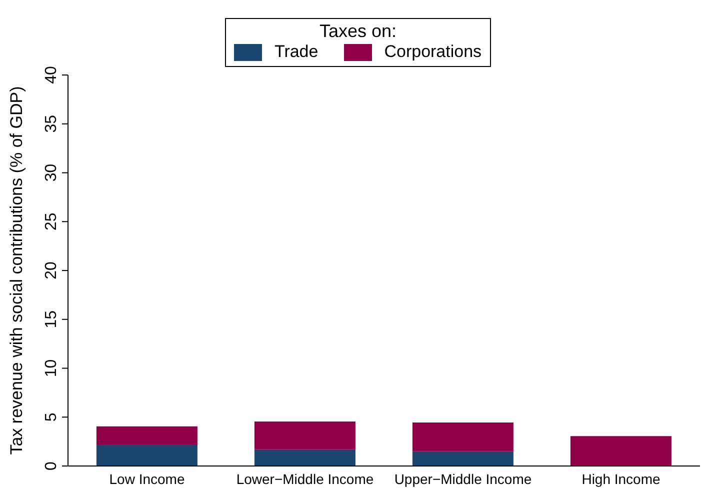  Describe the element at coordinates (147, 478) in the screenshot. I see `x-tick-label: Low Income` at that location.